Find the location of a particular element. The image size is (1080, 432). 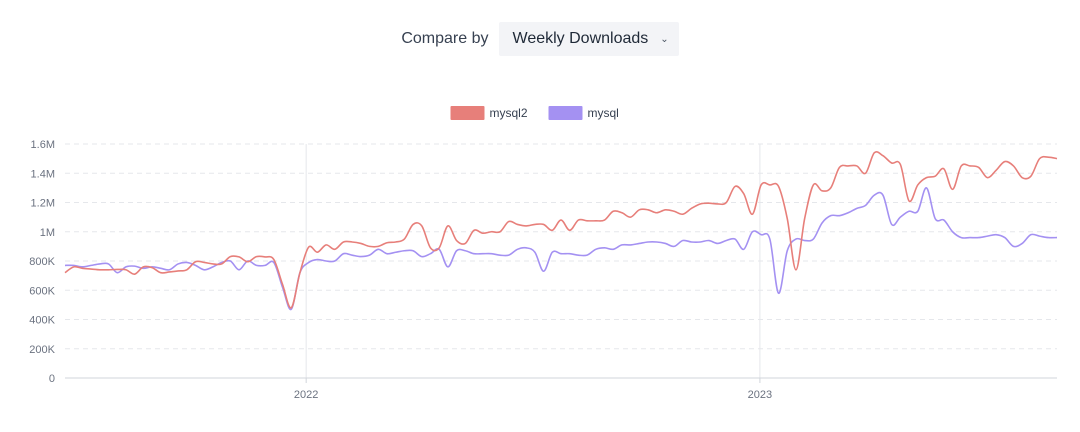

x-tick-label: 2023 is located at coordinates (760, 395).